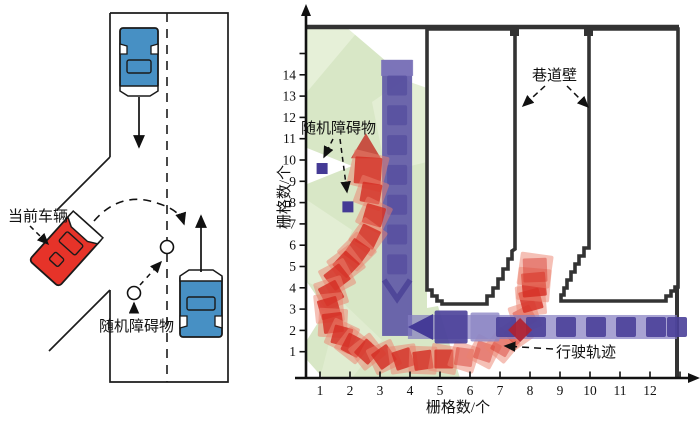 Image resolution: width=700 pixels, height=421 pixels. I want to click on y-tick-label: 10, so click(290, 160).